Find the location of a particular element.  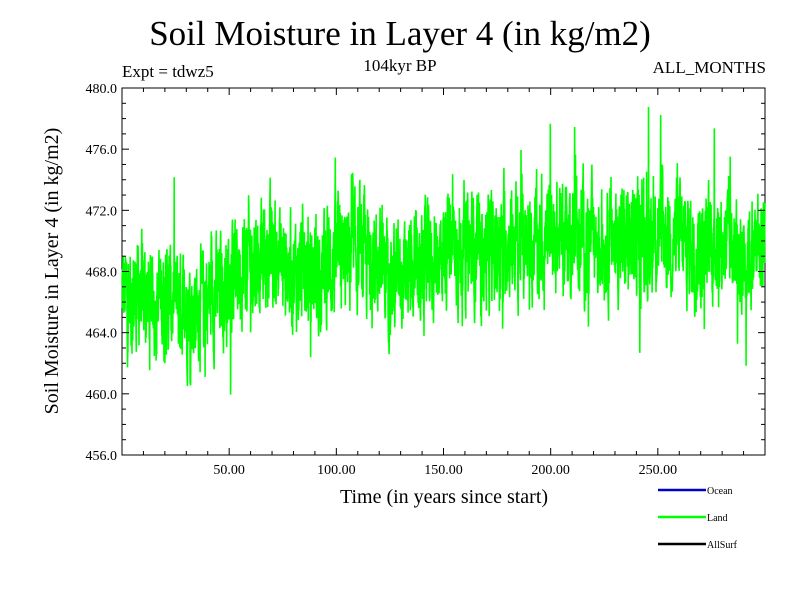

x-axis-label: Time (in years since start) is located at coordinates (444, 497).